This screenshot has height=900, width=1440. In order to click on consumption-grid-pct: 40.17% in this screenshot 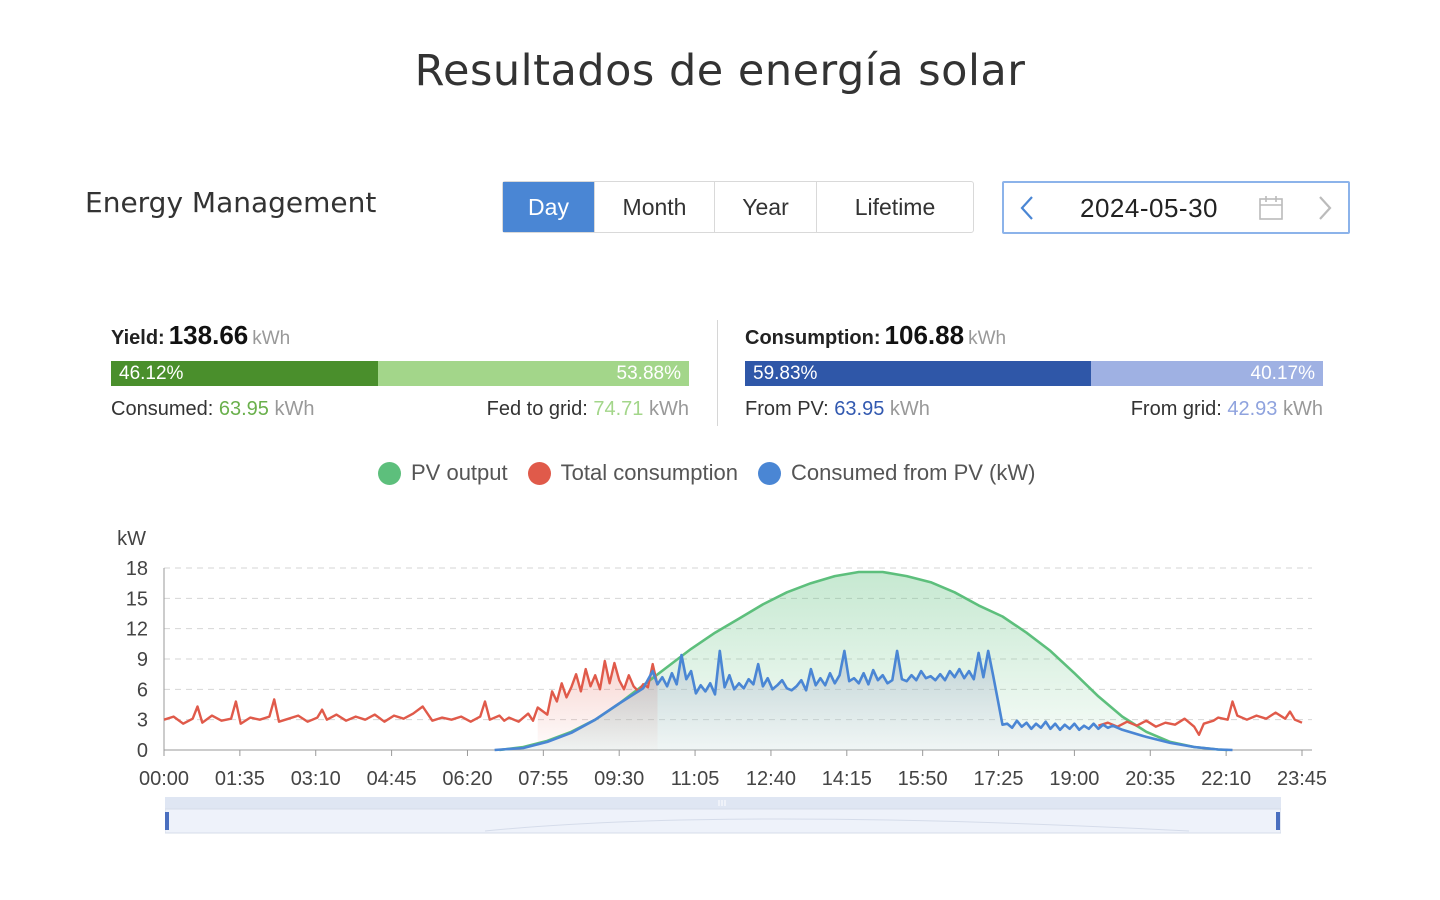, I will do `click(1282, 373)`.